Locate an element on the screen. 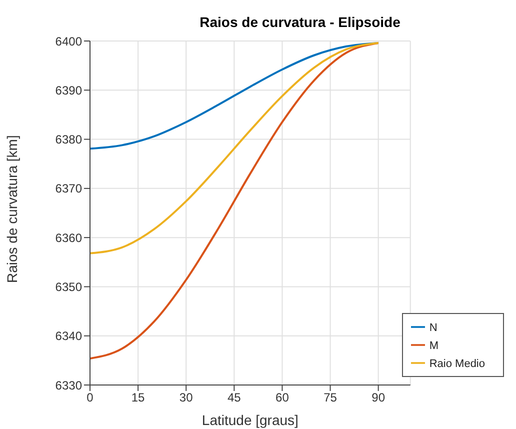 This screenshot has width=516, height=429. y-tick-label: 6400 is located at coordinates (68, 41).